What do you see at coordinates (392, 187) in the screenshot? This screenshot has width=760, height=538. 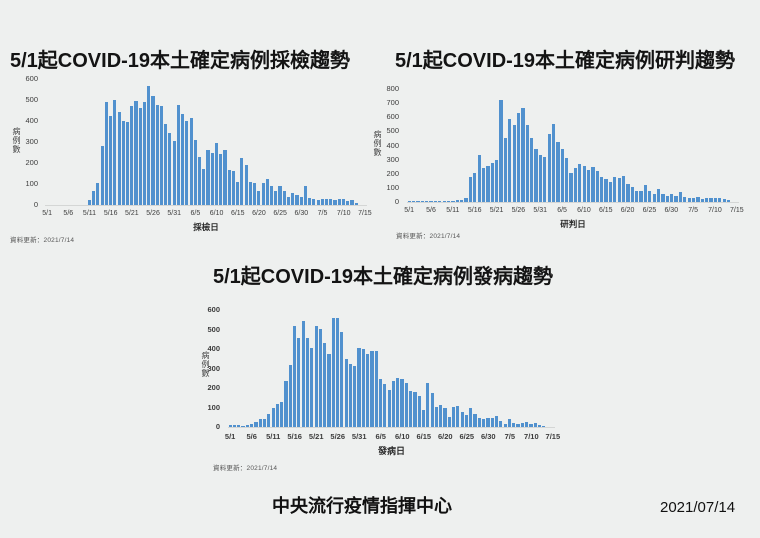 I see `y-tick-label: 100` at bounding box center [392, 187].